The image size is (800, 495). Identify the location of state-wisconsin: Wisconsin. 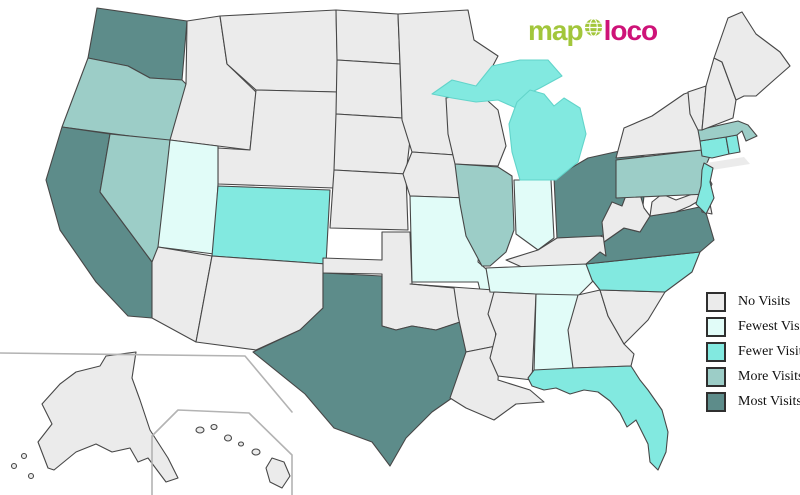
(476, 129).